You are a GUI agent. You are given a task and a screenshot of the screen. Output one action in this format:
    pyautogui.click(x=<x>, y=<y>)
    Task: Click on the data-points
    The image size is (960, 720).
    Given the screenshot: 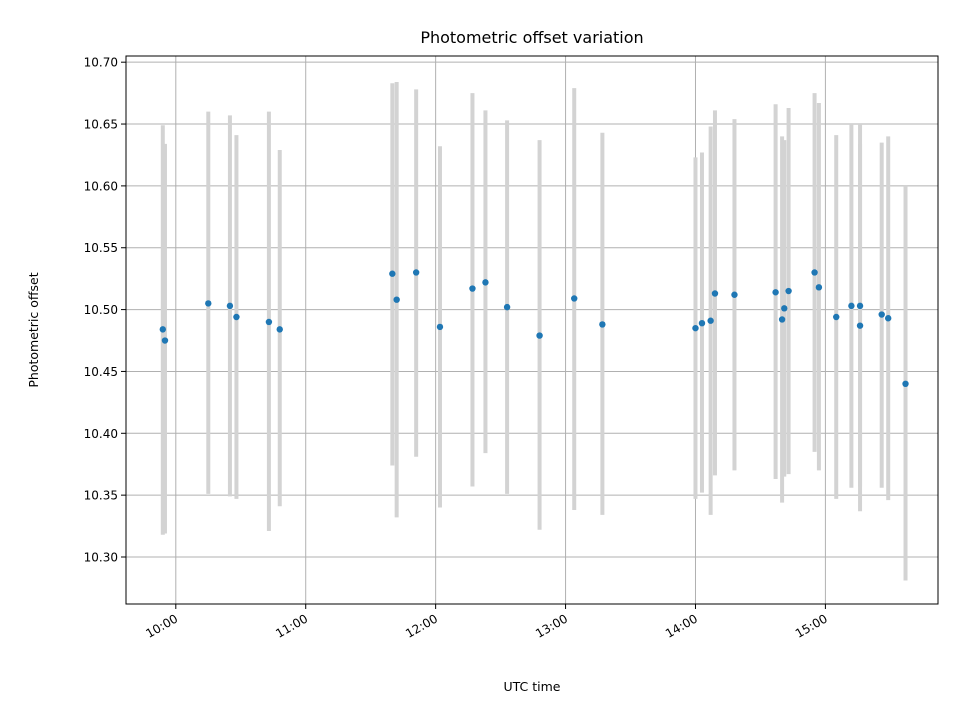 What is the action you would take?
    pyautogui.click(x=534, y=328)
    